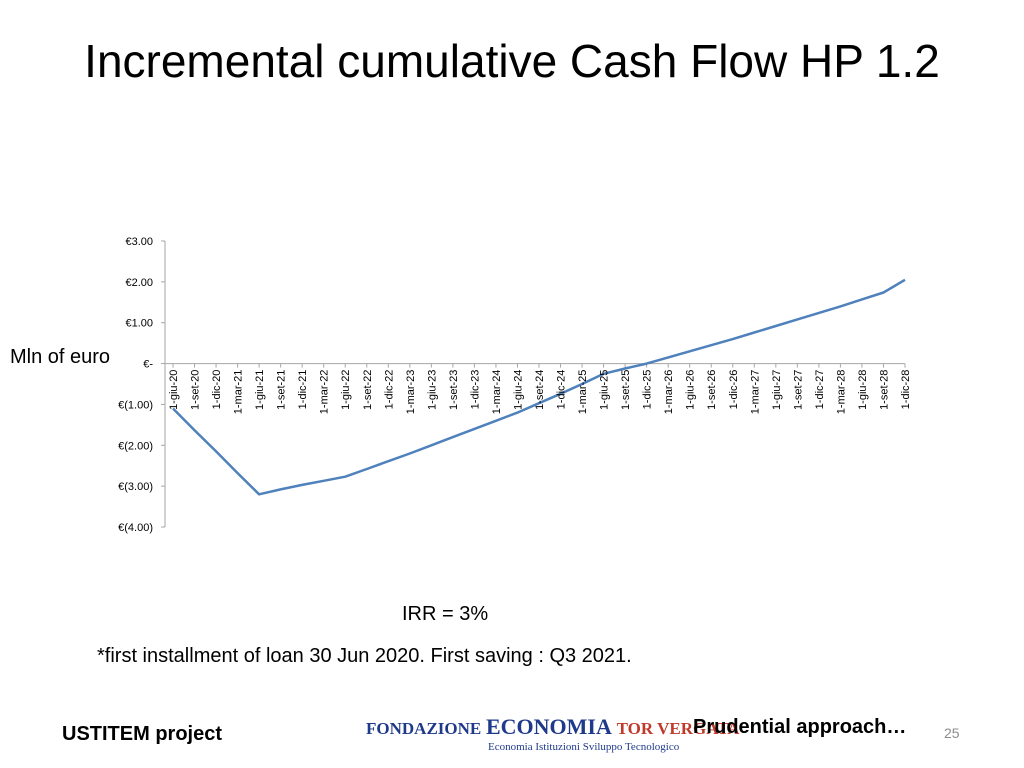 The image size is (1024, 768). What do you see at coordinates (678, 728) in the screenshot?
I see `logo-part-torvergata: TOR VERGATA` at bounding box center [678, 728].